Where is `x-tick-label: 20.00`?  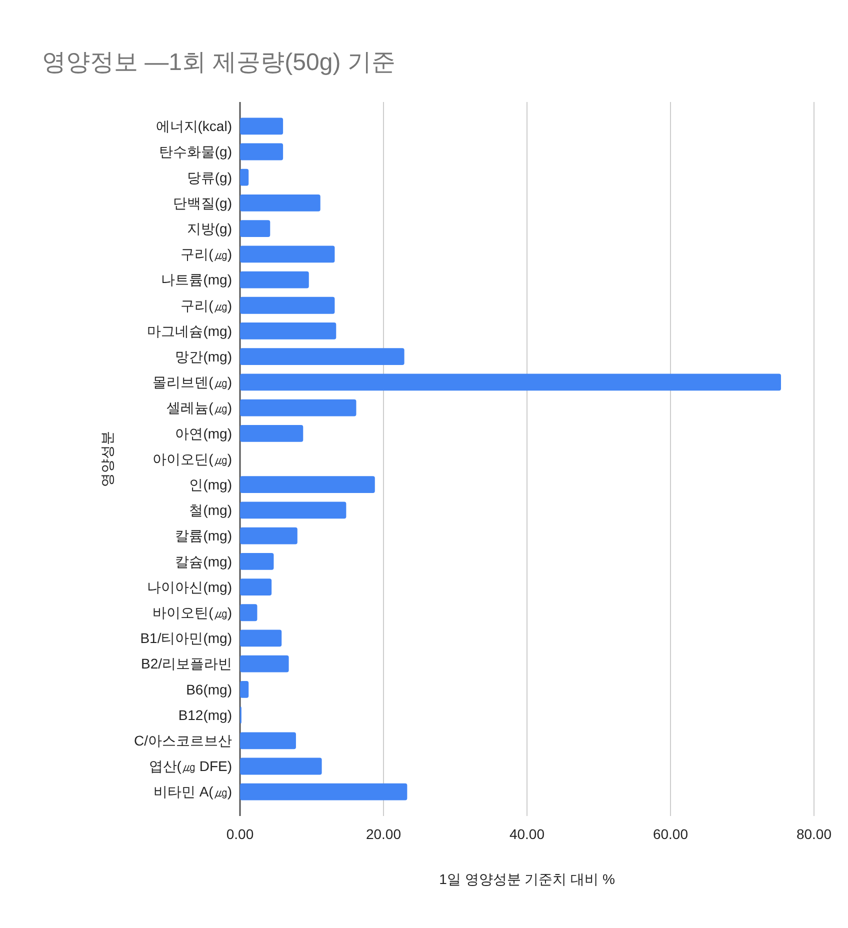
x-tick-label: 20.00 is located at coordinates (384, 834).